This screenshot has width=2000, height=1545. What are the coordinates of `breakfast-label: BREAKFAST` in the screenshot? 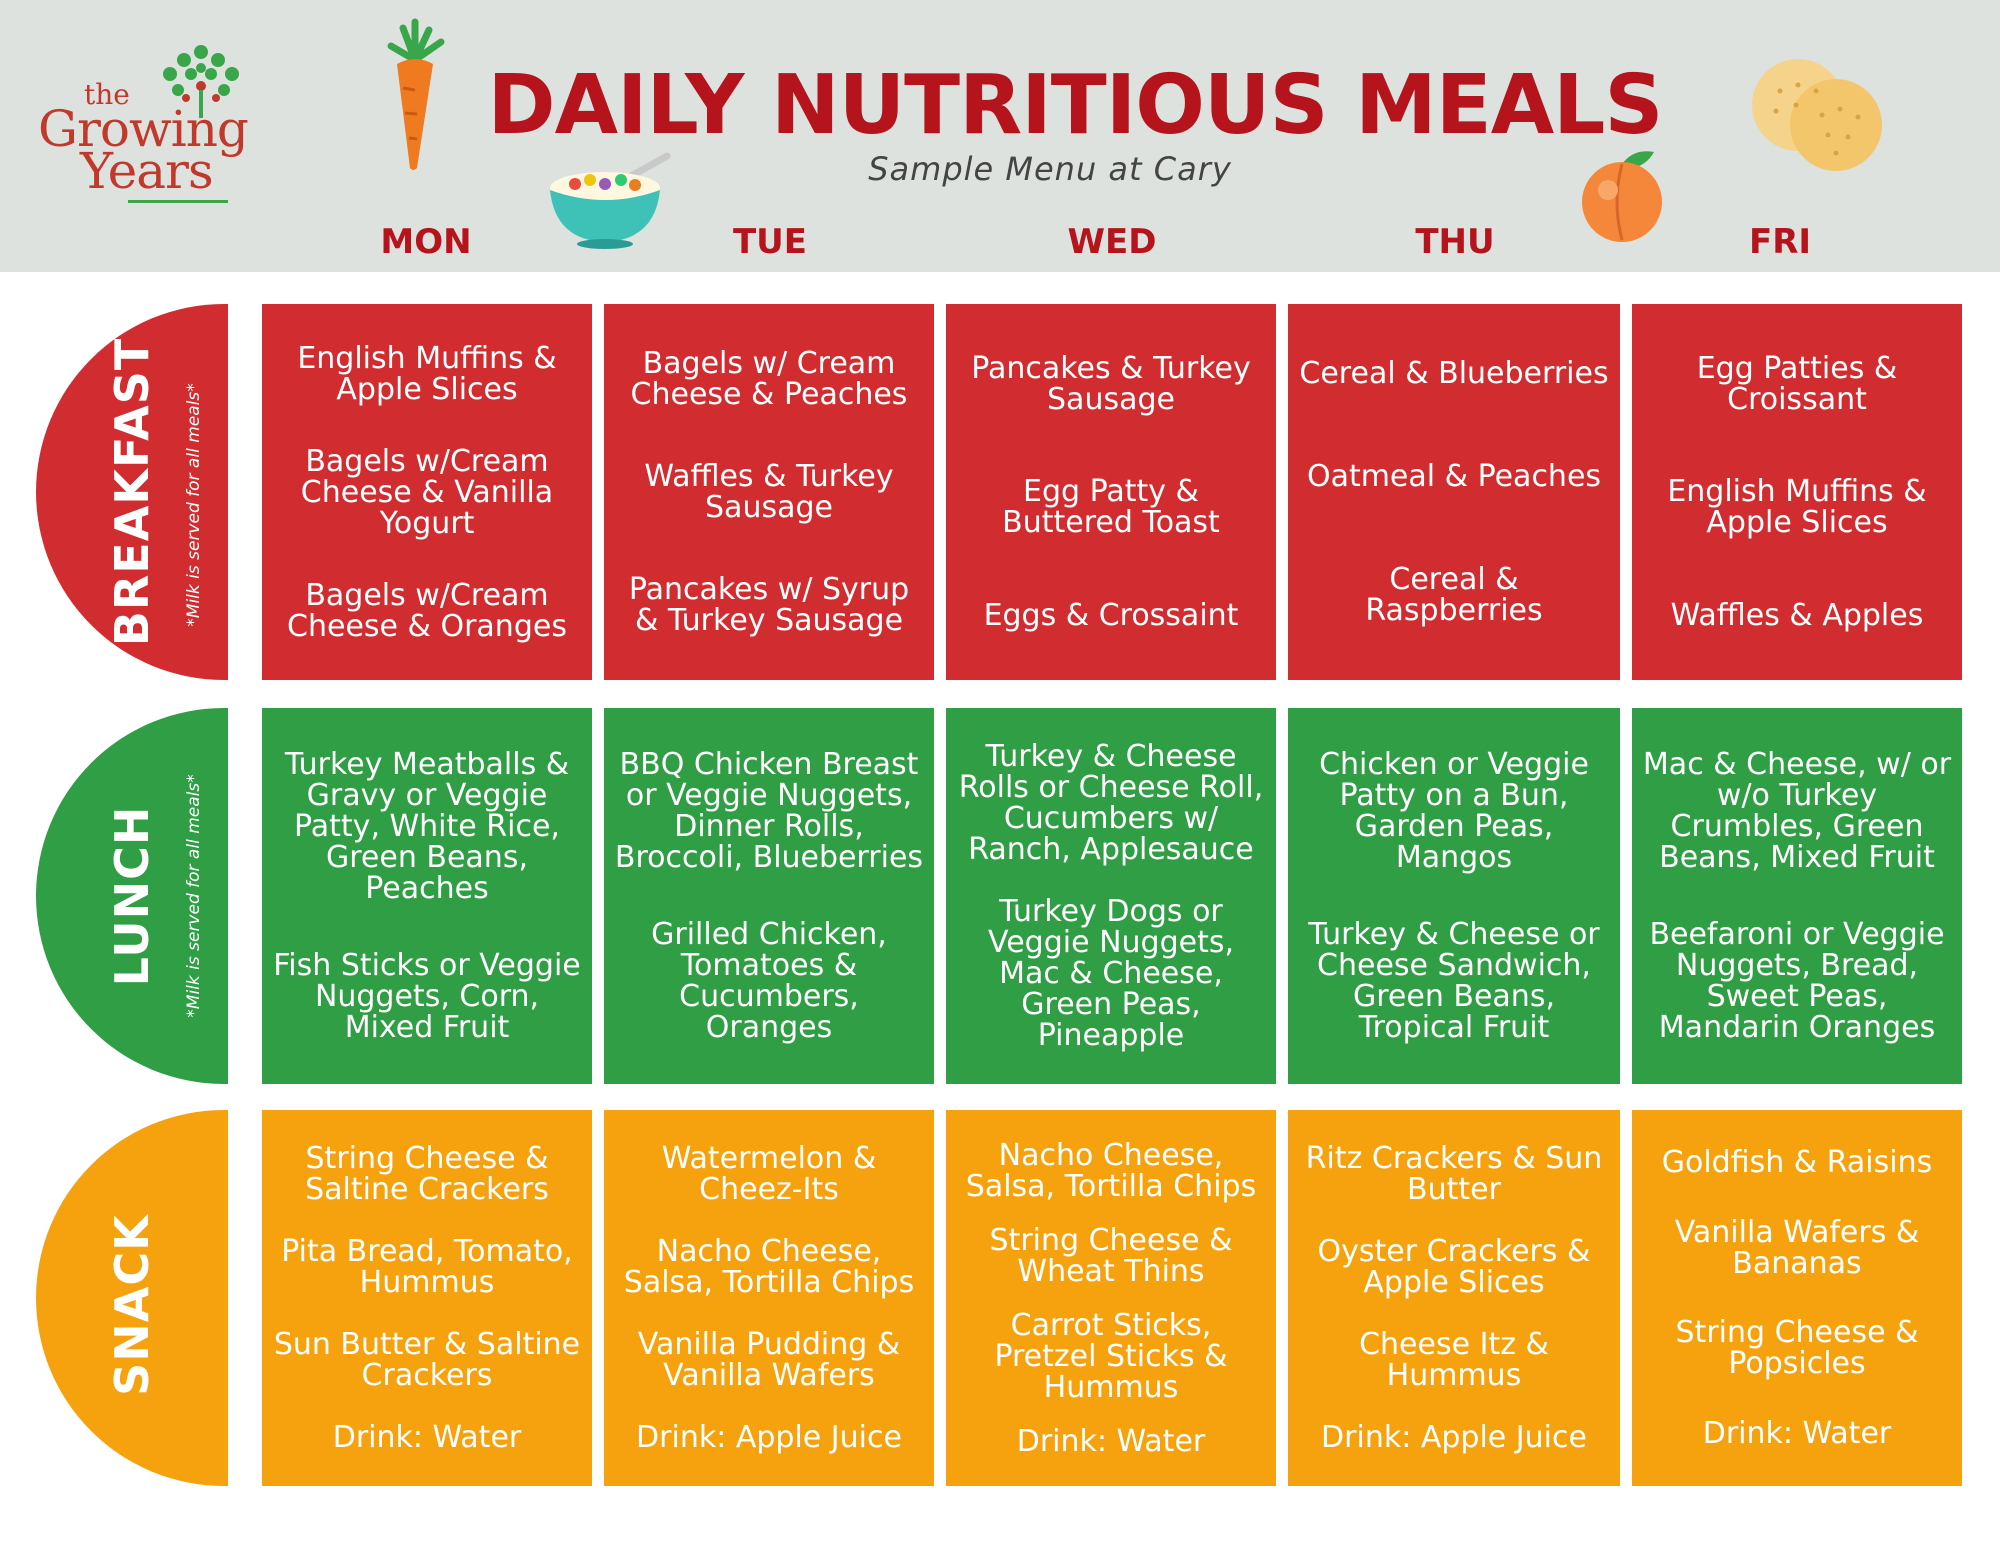 It's located at (132, 492).